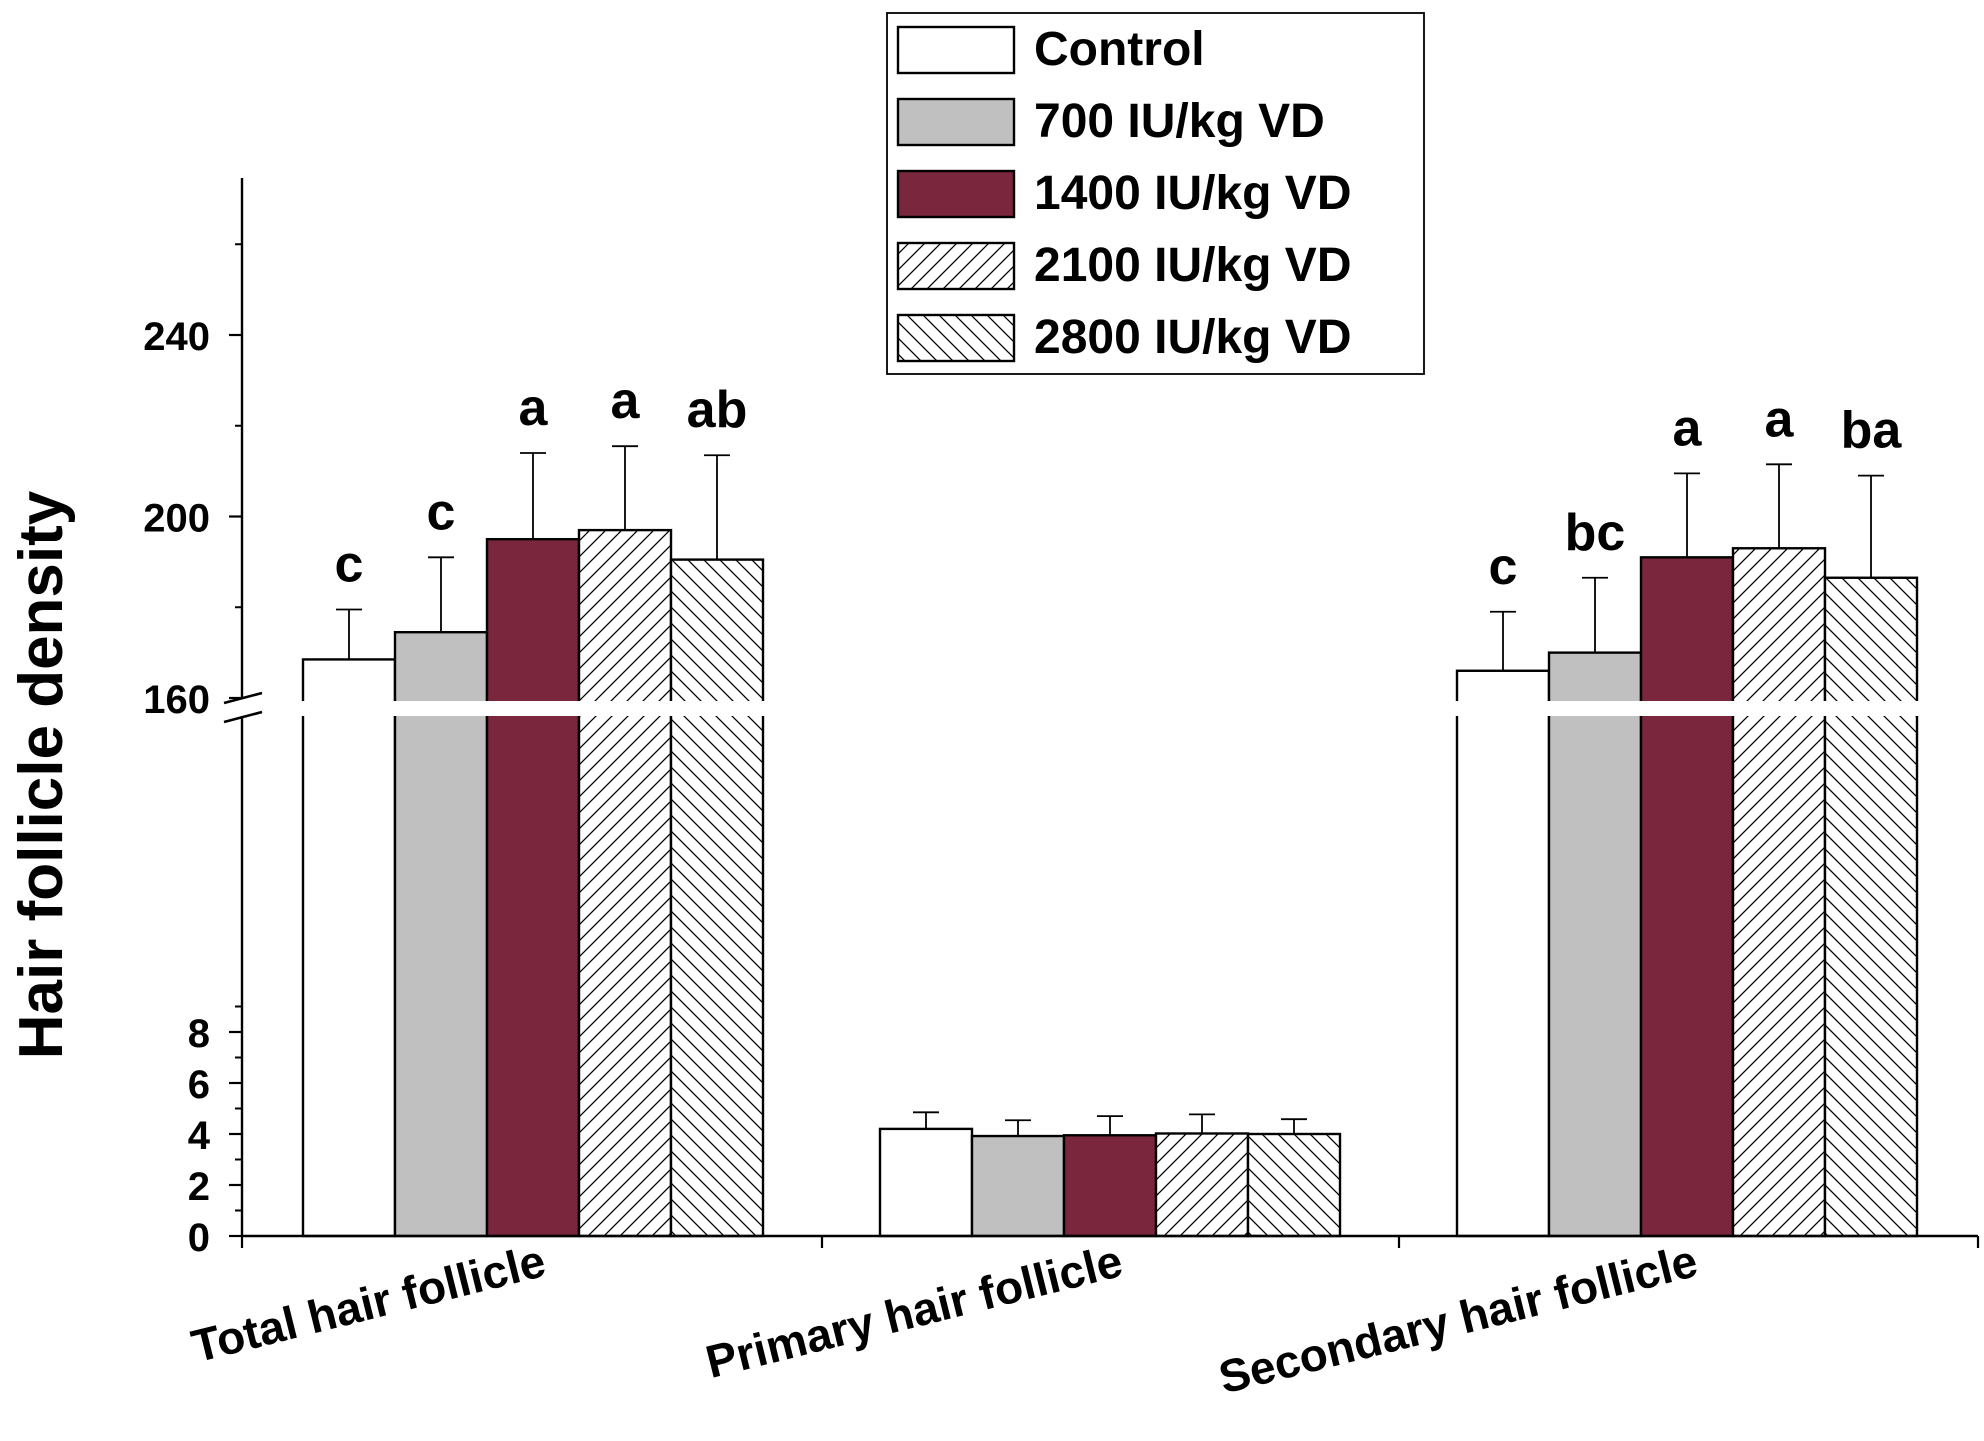  What do you see at coordinates (199, 1034) in the screenshot?
I see `y-tick-label: 8` at bounding box center [199, 1034].